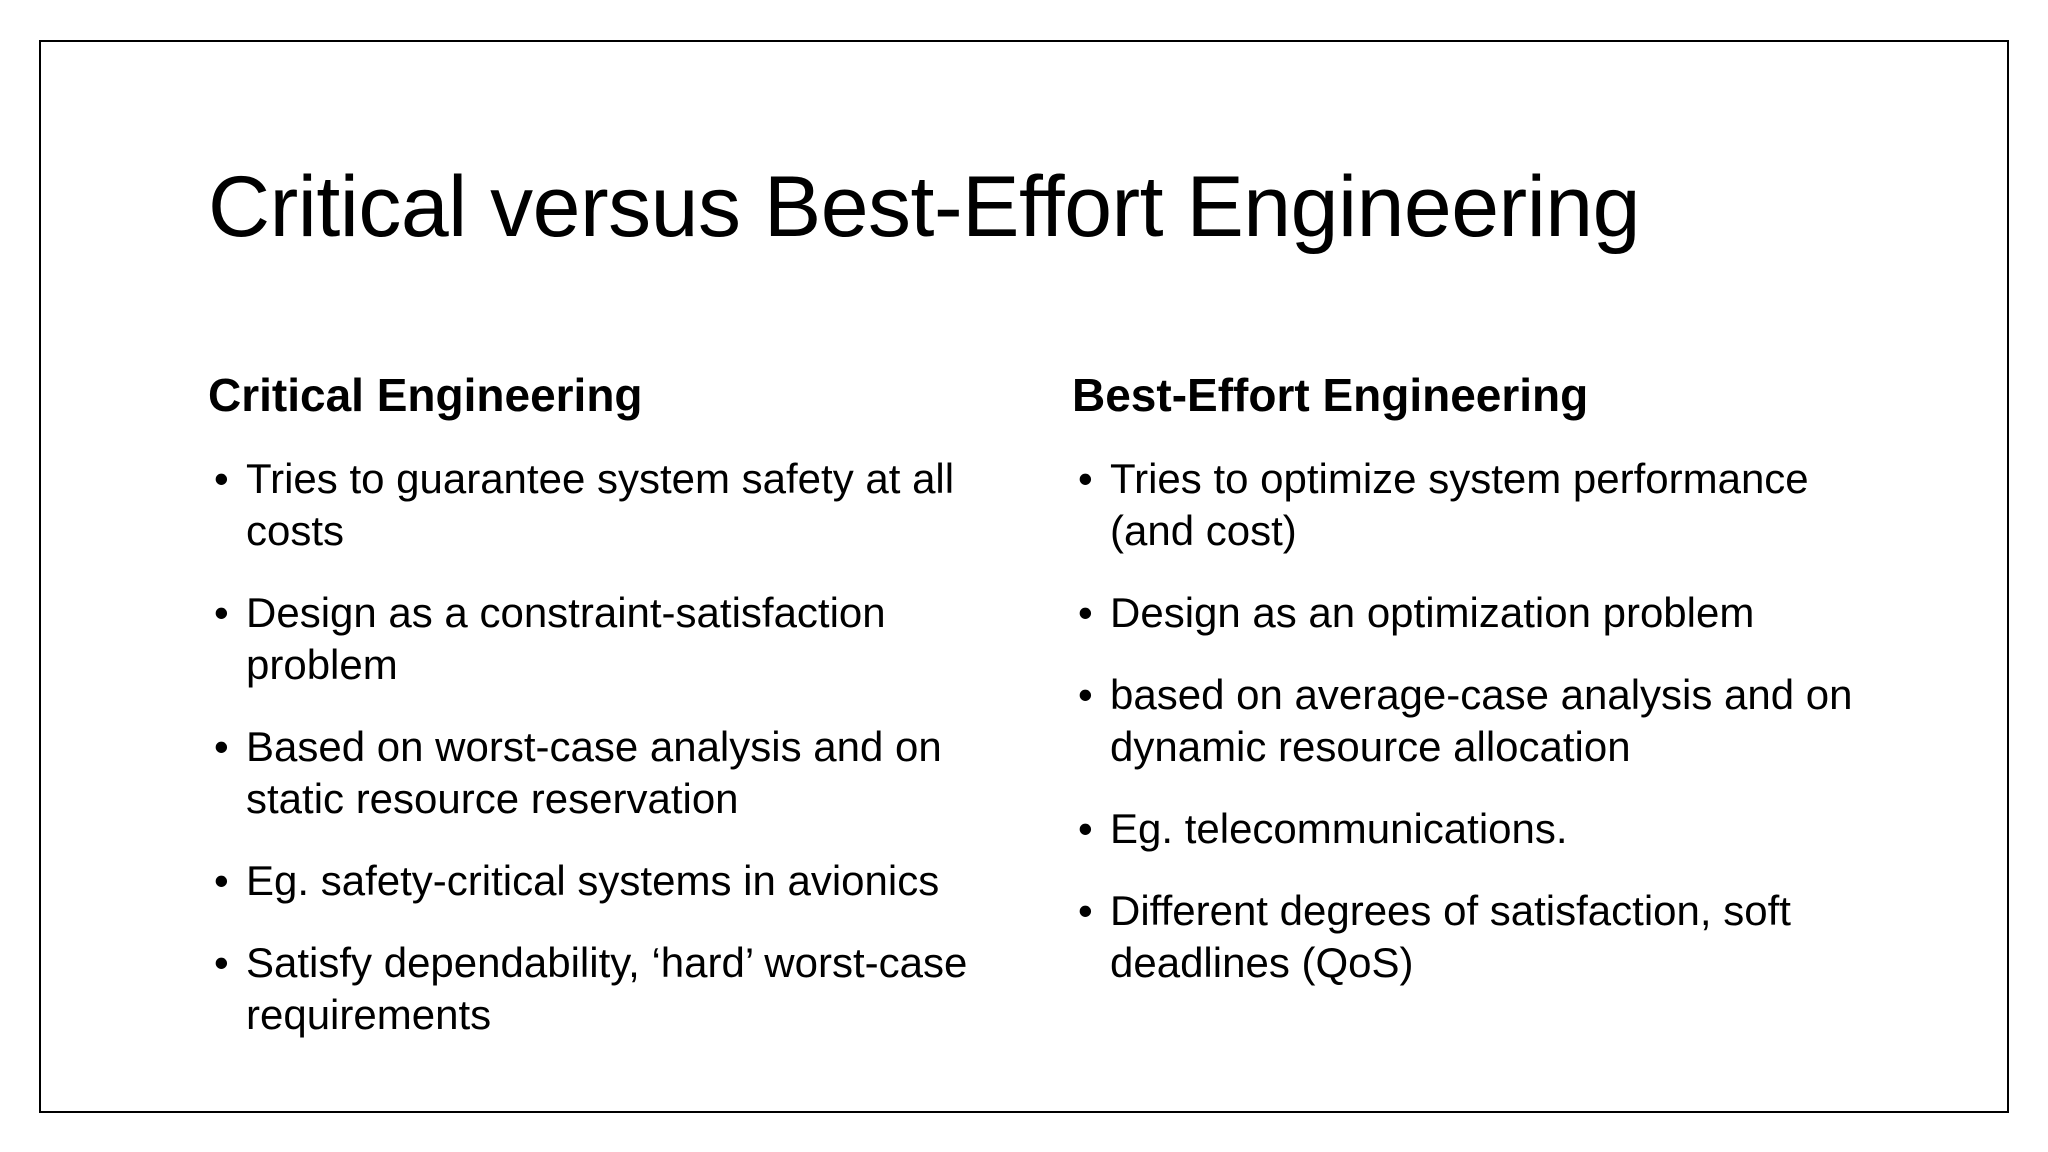  I want to click on list-item-text: Eg. telecommunications., so click(1339, 829).